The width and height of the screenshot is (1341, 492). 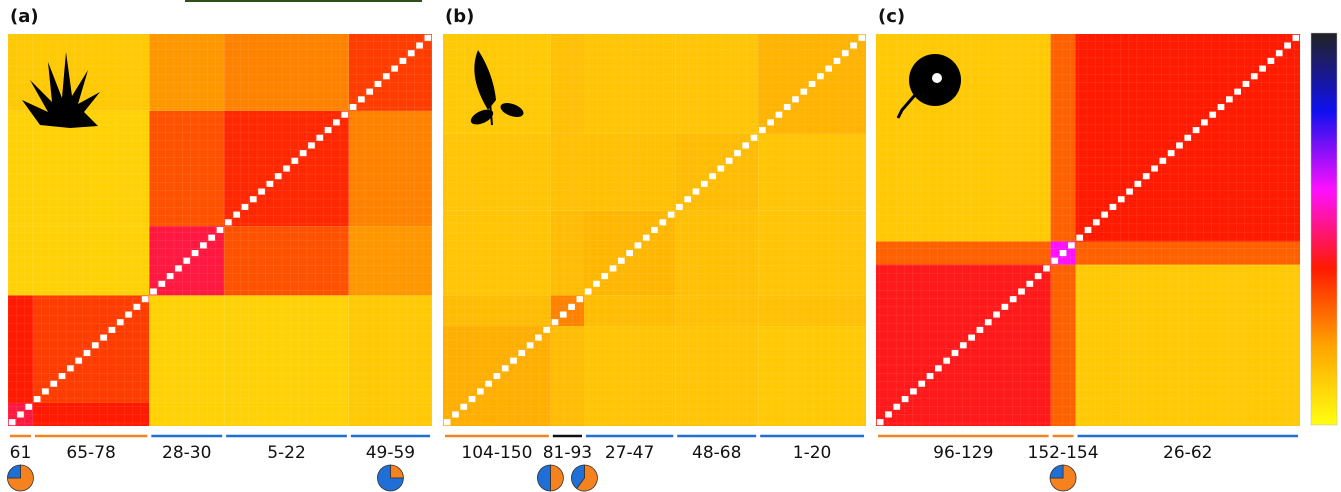 I want to click on cluster-label: 81-93, so click(x=567, y=453).